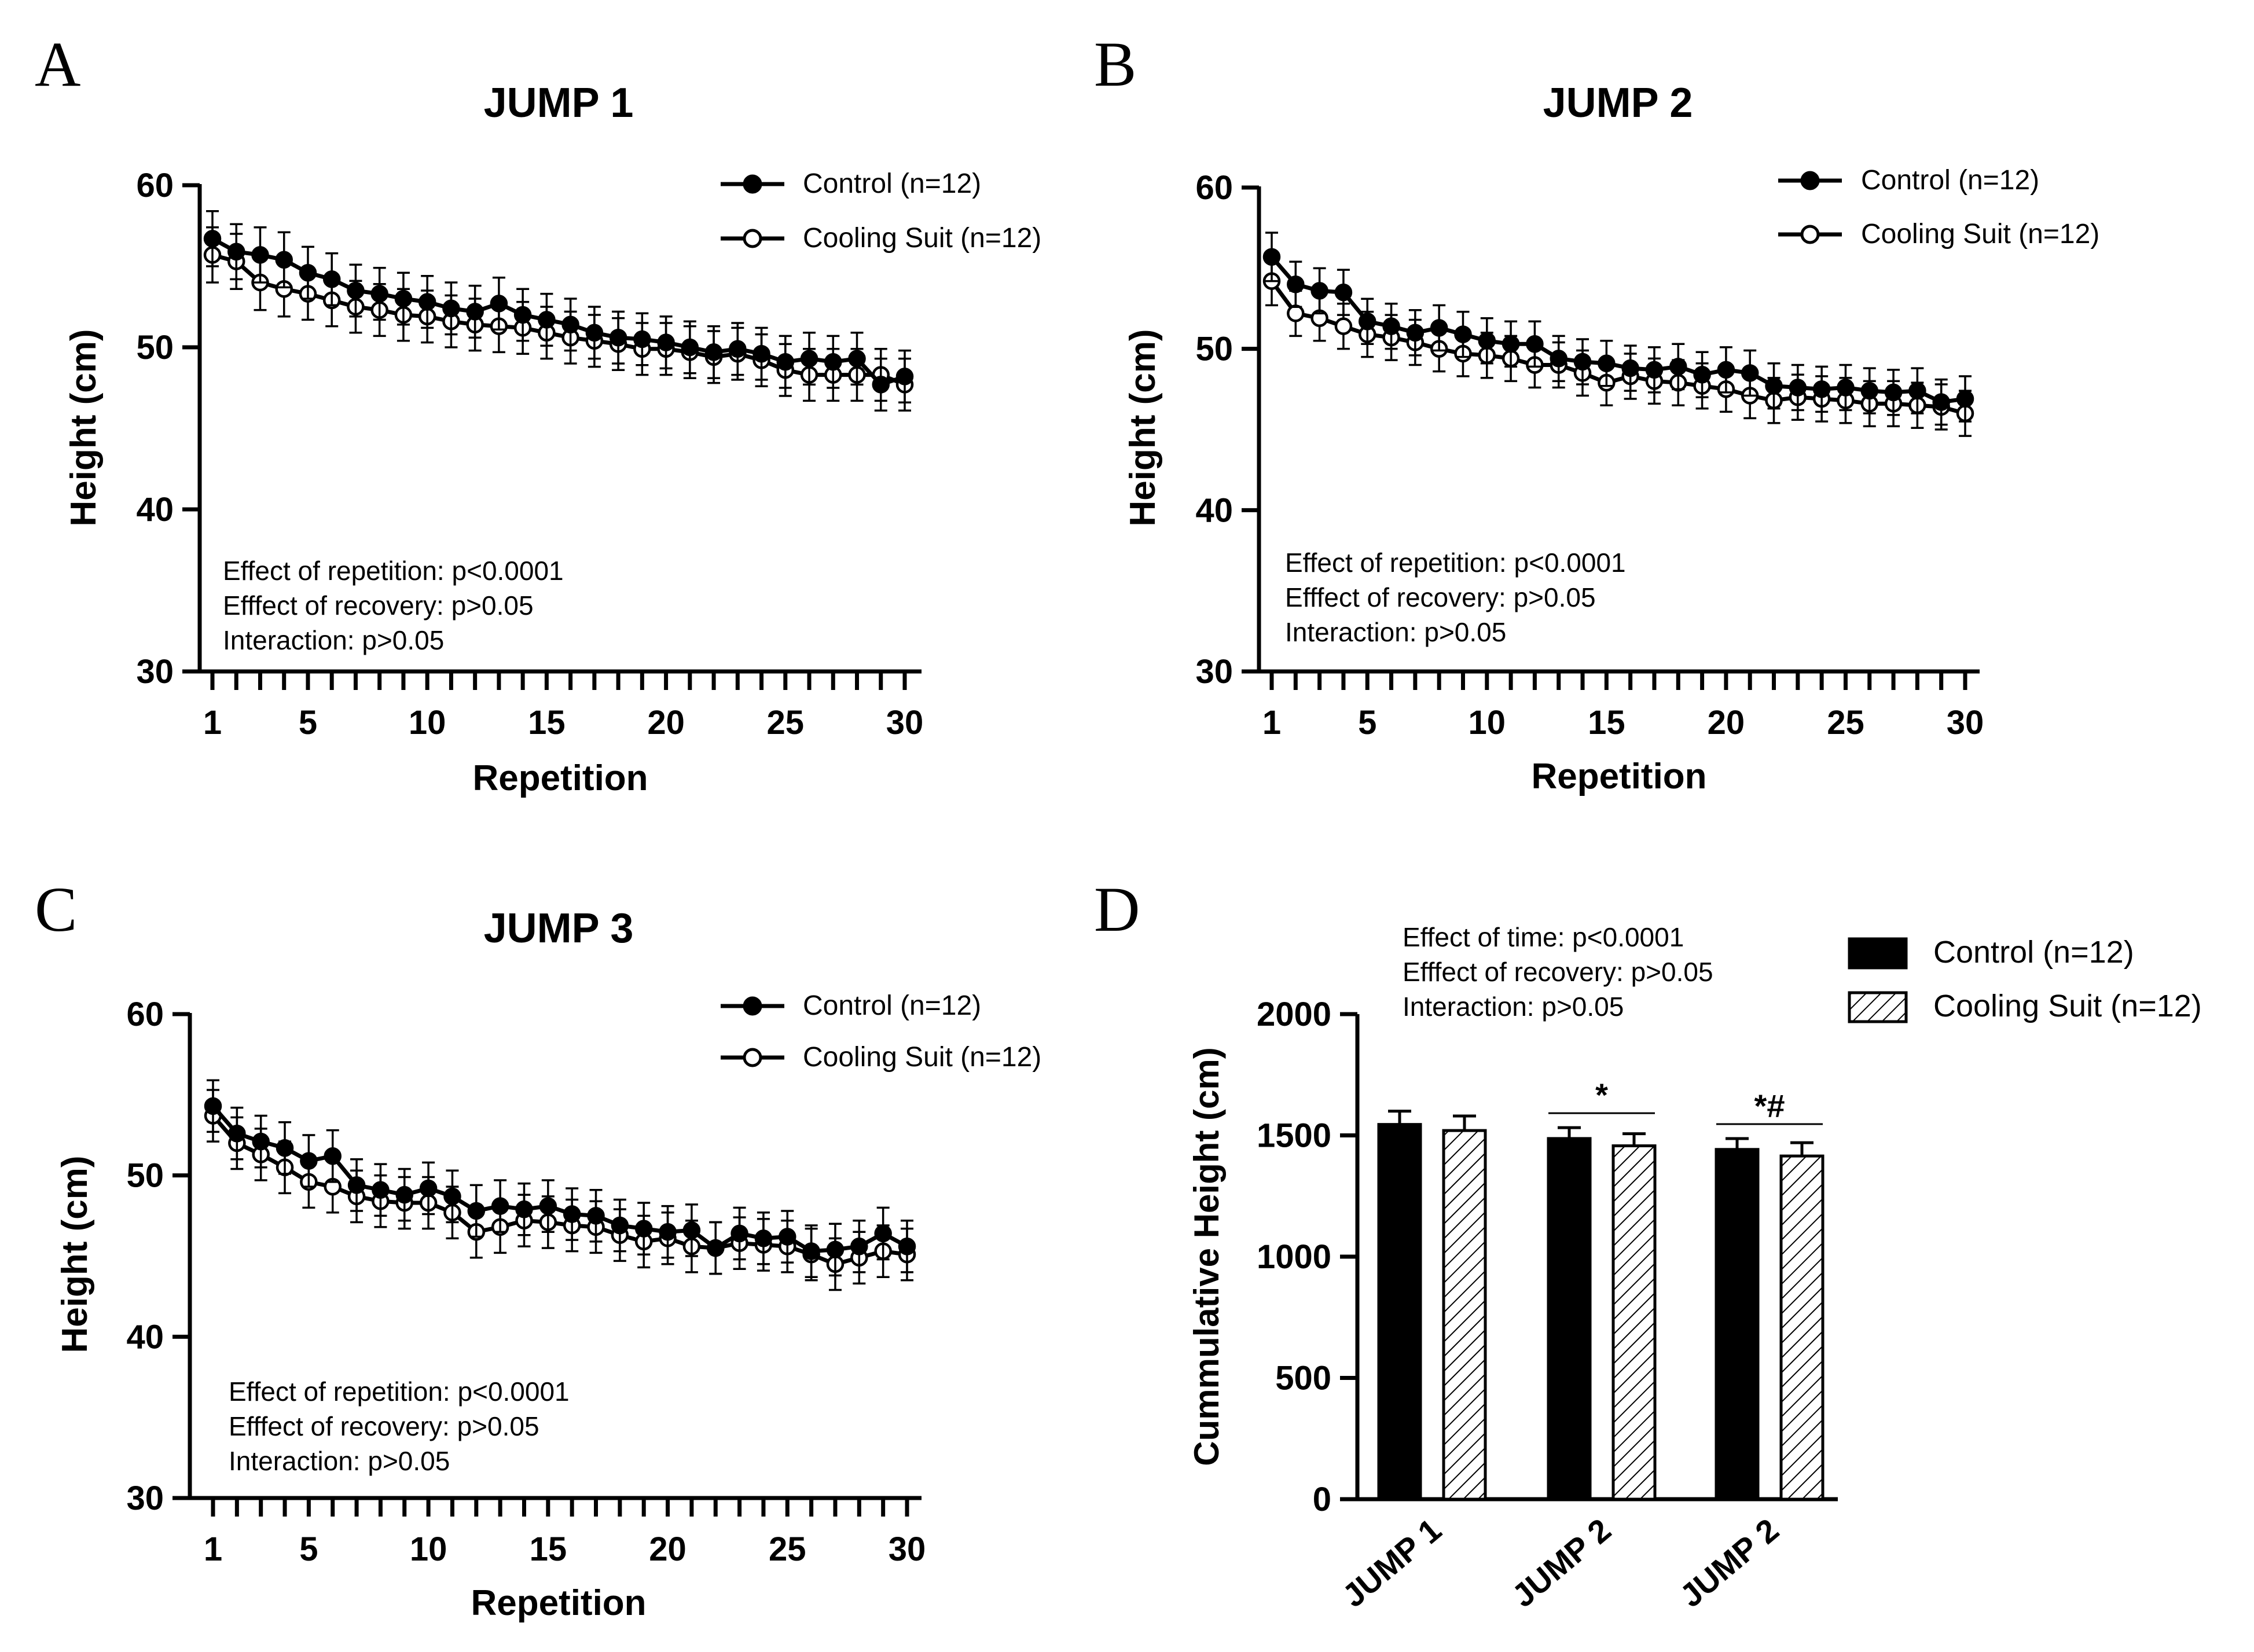  What do you see at coordinates (155, 347) in the screenshot?
I see `y-tick-label: 50` at bounding box center [155, 347].